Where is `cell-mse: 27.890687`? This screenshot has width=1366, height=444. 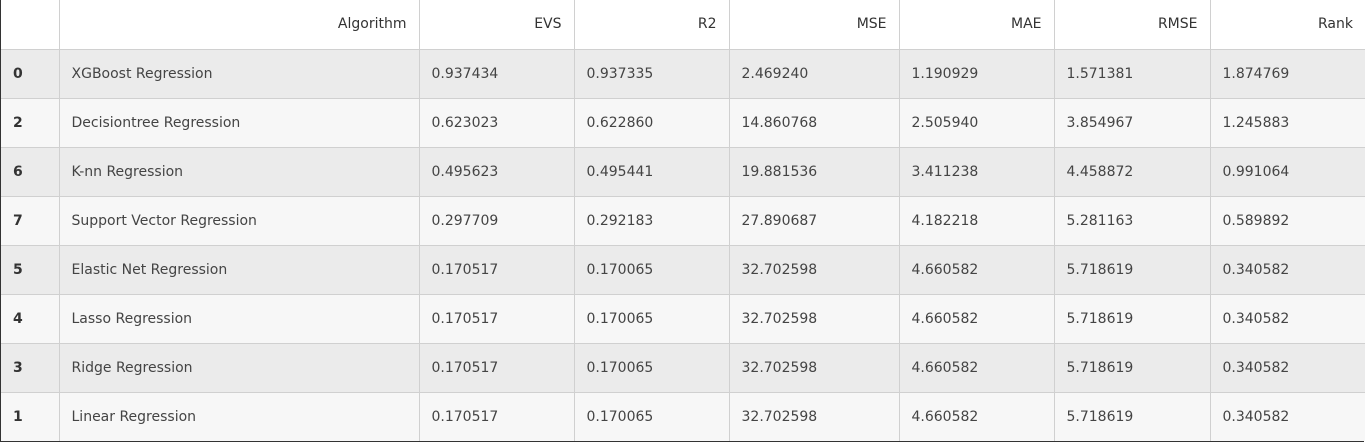 cell-mse: 27.890687 is located at coordinates (814, 221).